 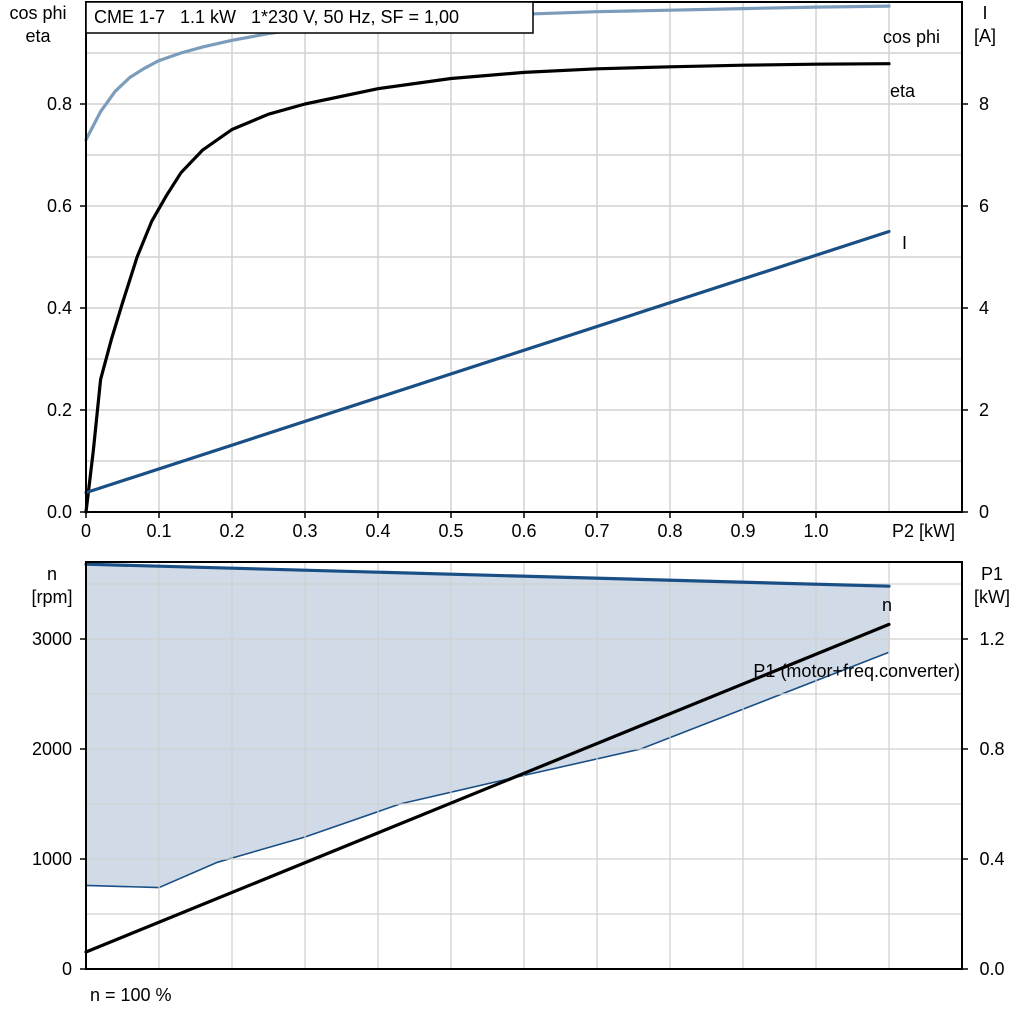 What do you see at coordinates (992, 574) in the screenshot?
I see `bottom-ylabel-right-1: P1` at bounding box center [992, 574].